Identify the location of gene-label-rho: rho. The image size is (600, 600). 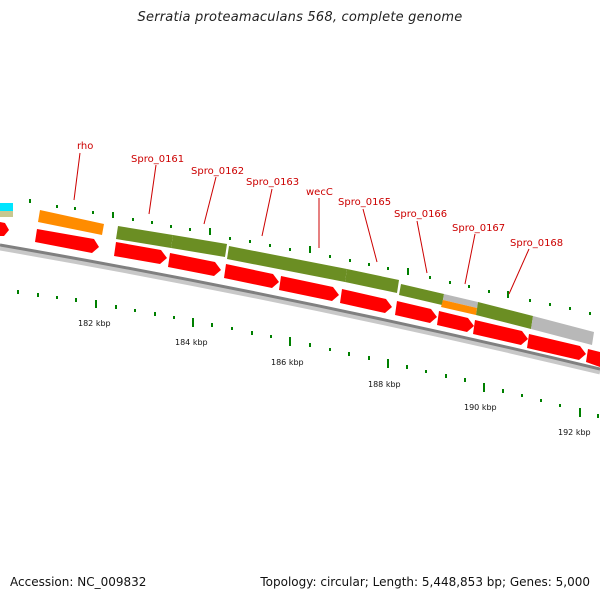
(85, 146).